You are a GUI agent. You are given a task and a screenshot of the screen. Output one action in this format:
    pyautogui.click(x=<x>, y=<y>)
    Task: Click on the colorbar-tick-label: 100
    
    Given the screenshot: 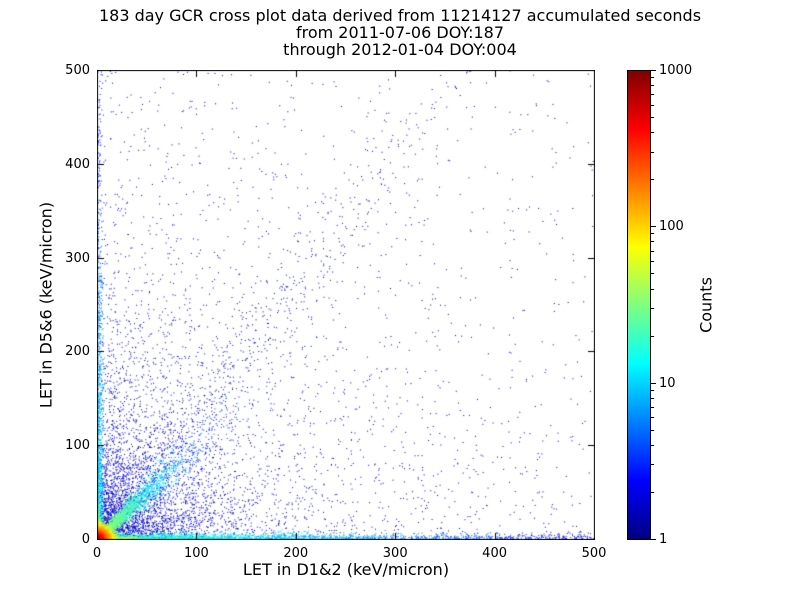 What is the action you would take?
    pyautogui.click(x=671, y=227)
    